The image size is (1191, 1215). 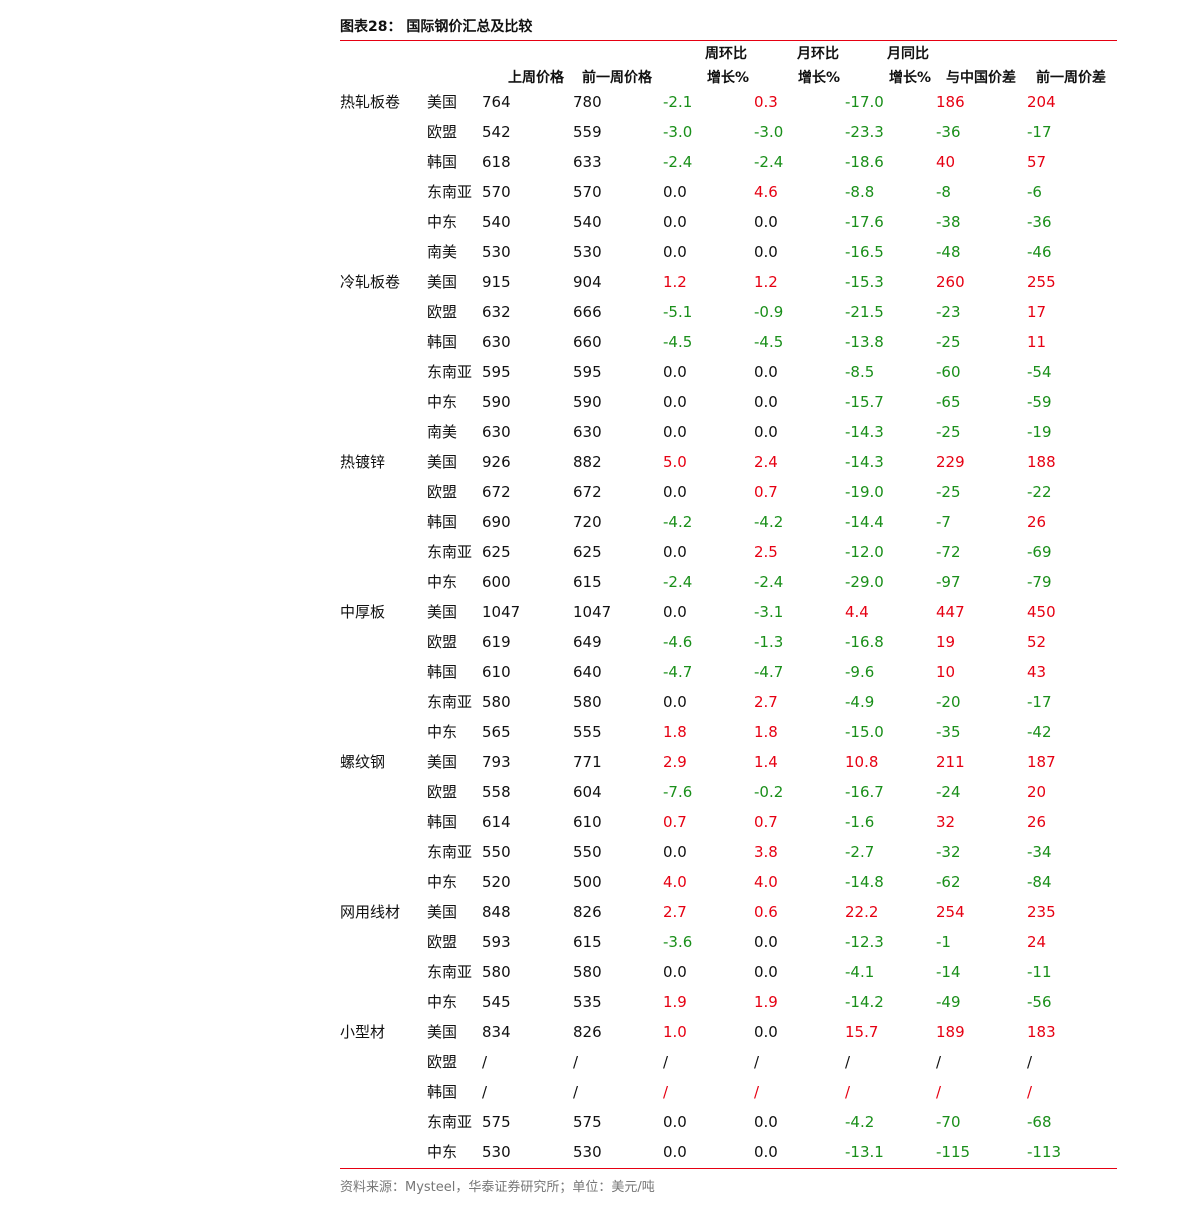 What do you see at coordinates (769, 342) in the screenshot?
I see `cell: -4.5` at bounding box center [769, 342].